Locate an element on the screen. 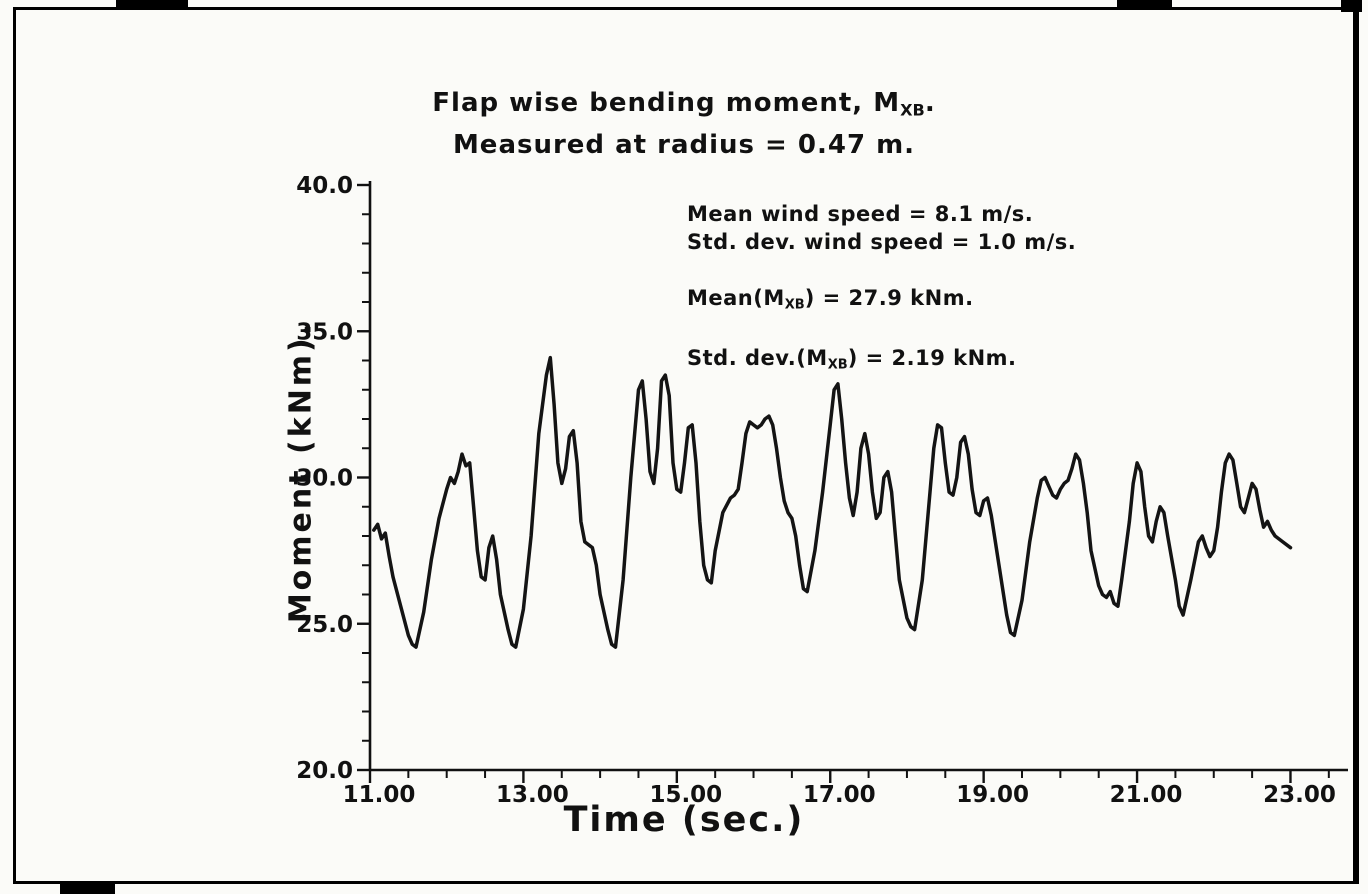  text-part: Std. dev.(M is located at coordinates (757, 357).